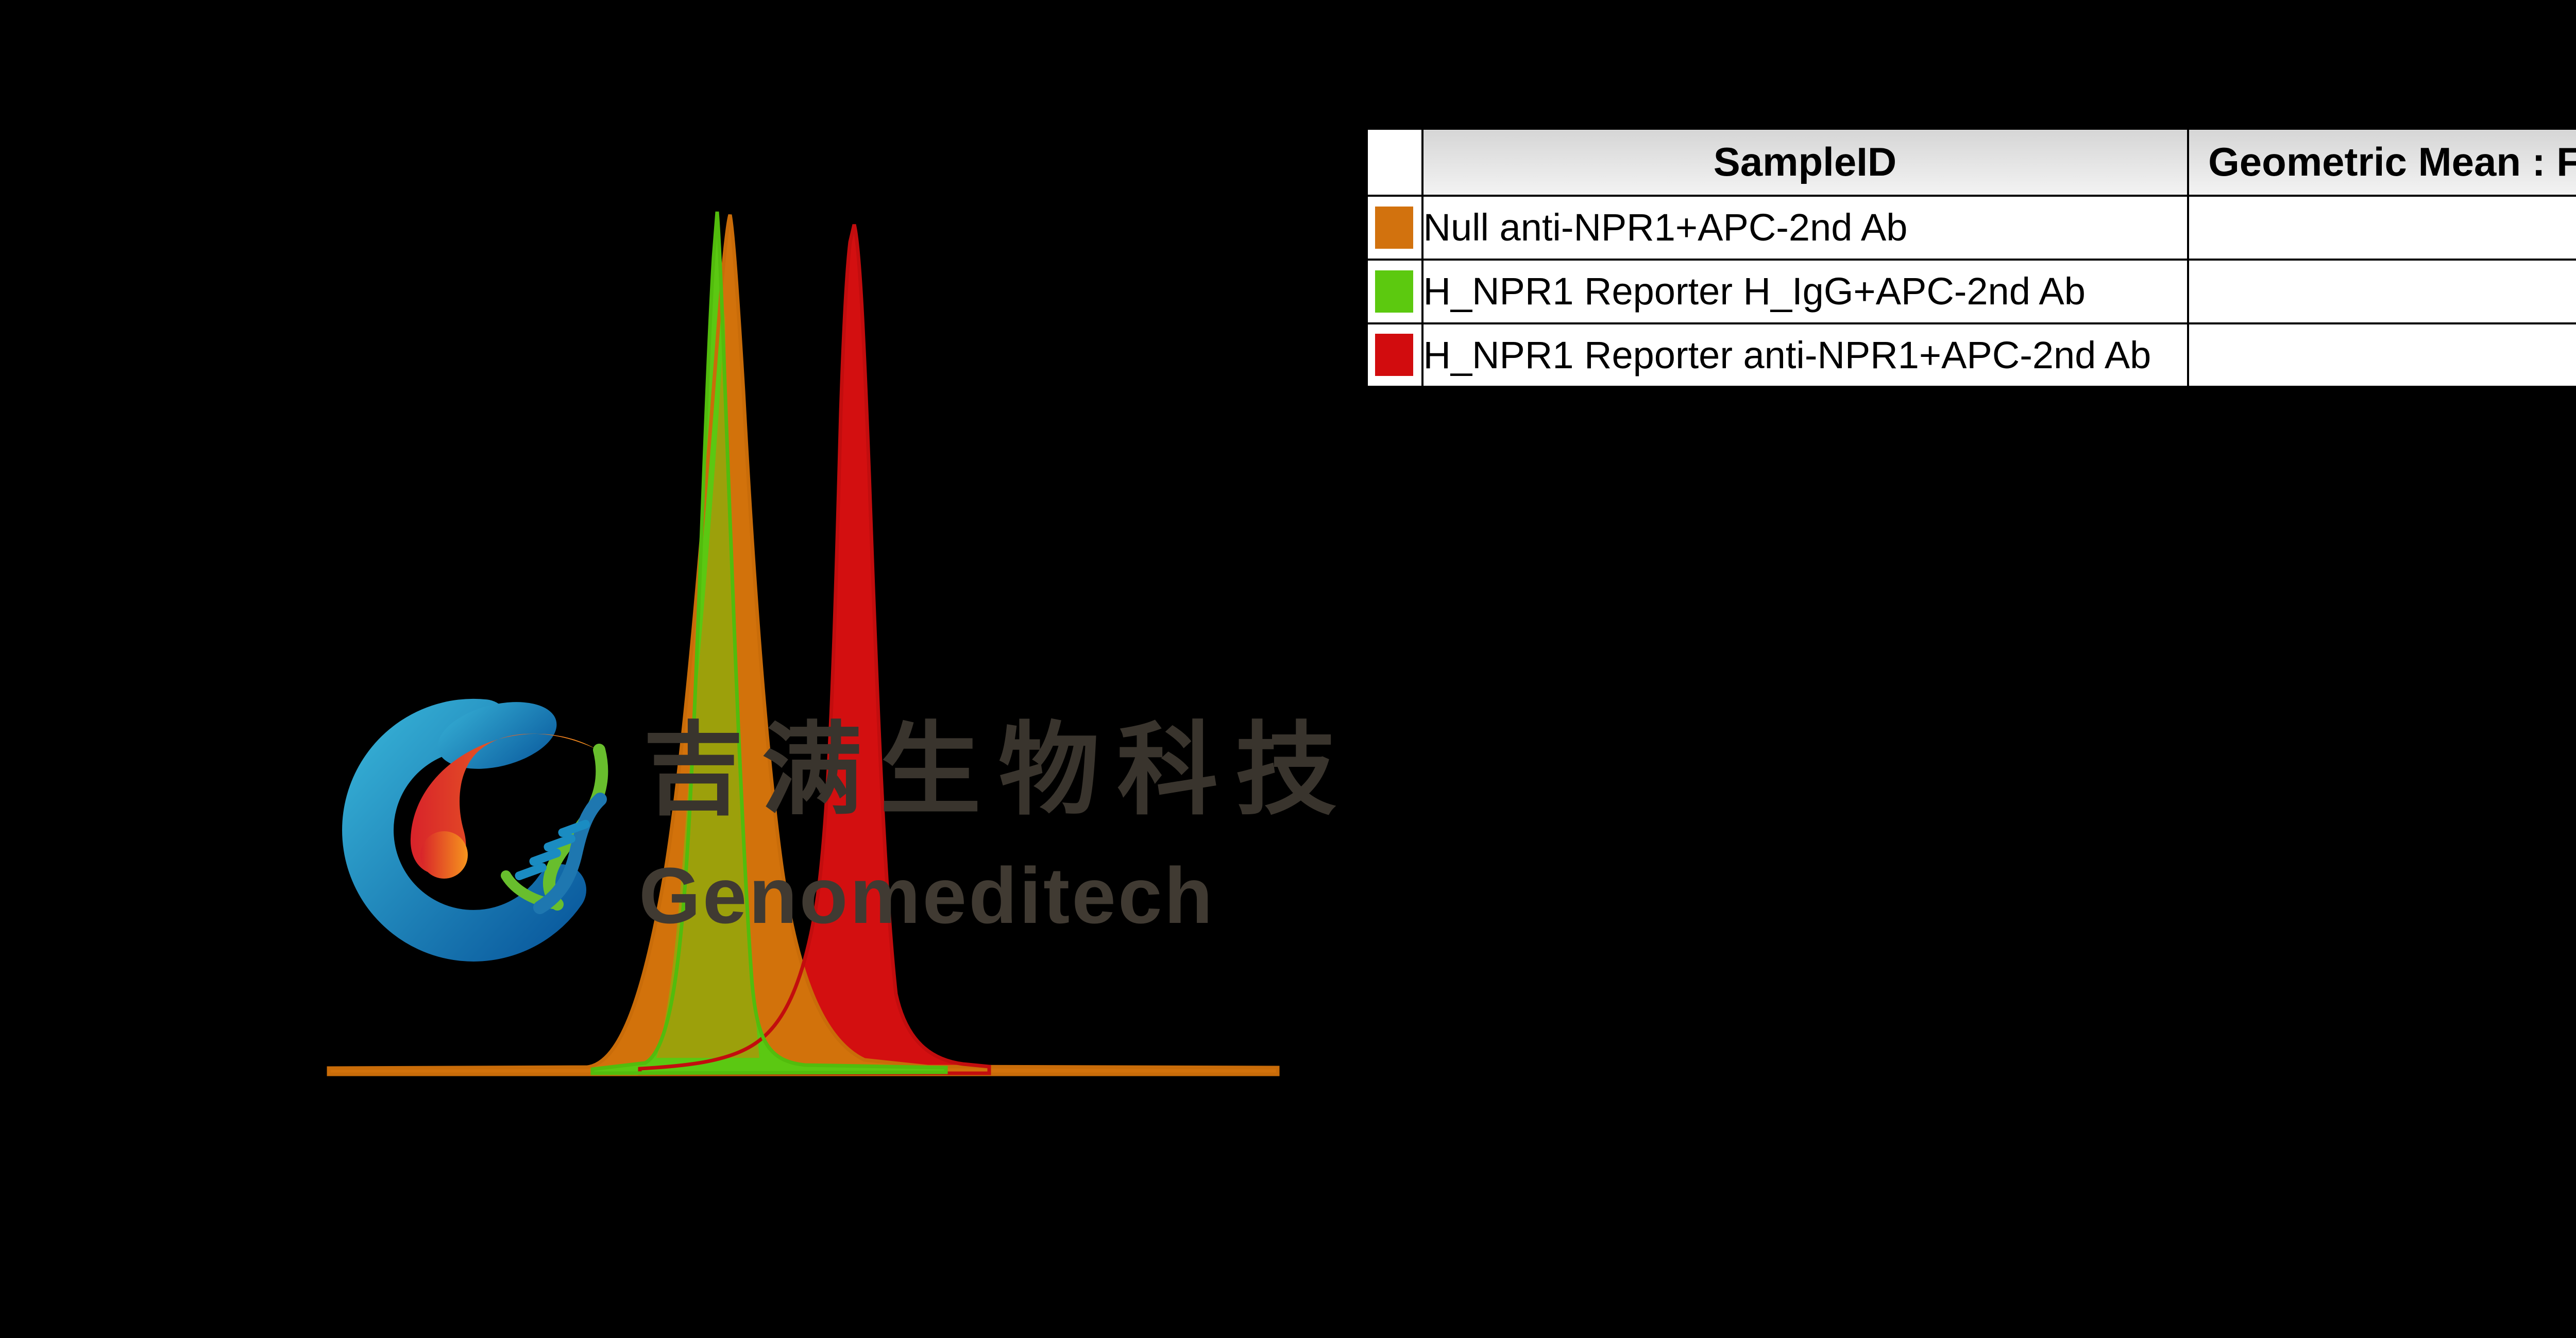 This screenshot has width=2576, height=1338. What do you see at coordinates (1805, 291) in the screenshot?
I see `sample-id-cell: H_NPR1 Reporter H_IgG+APC-2nd Ab` at bounding box center [1805, 291].